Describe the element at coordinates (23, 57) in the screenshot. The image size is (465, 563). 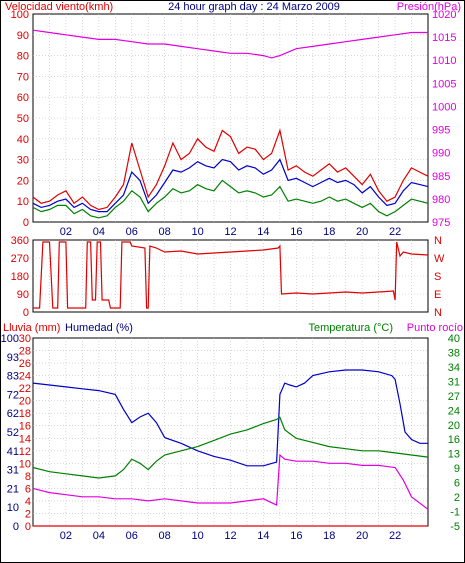
I see `y-tick-label-left: 80` at that location.